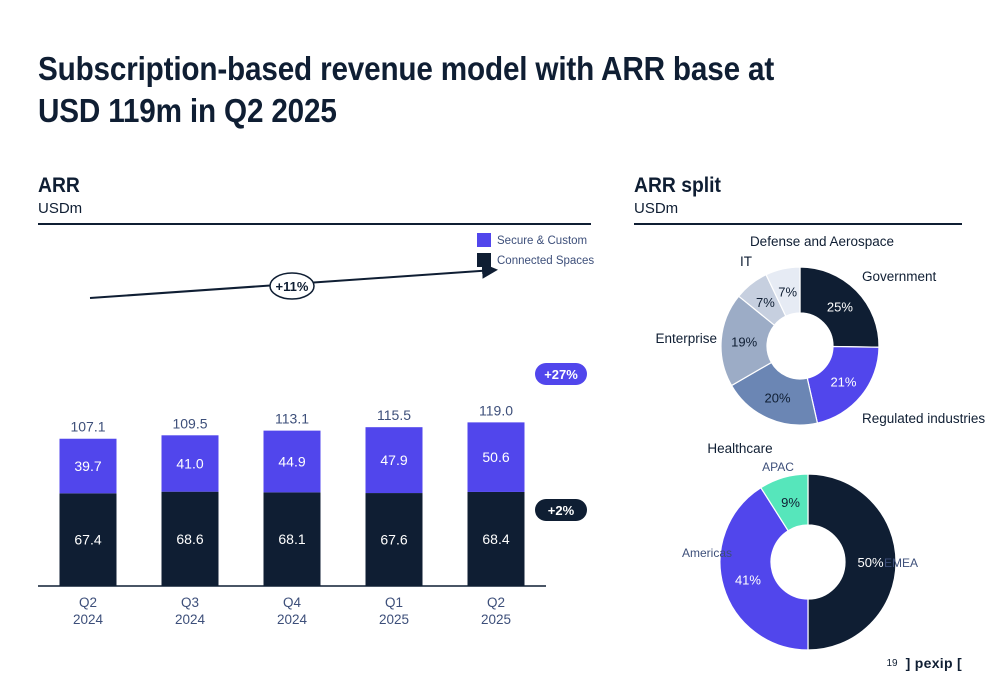 The height and width of the screenshot is (685, 1000). What do you see at coordinates (778, 397) in the screenshot?
I see `donut-segment-pct-2: 20%` at bounding box center [778, 397].